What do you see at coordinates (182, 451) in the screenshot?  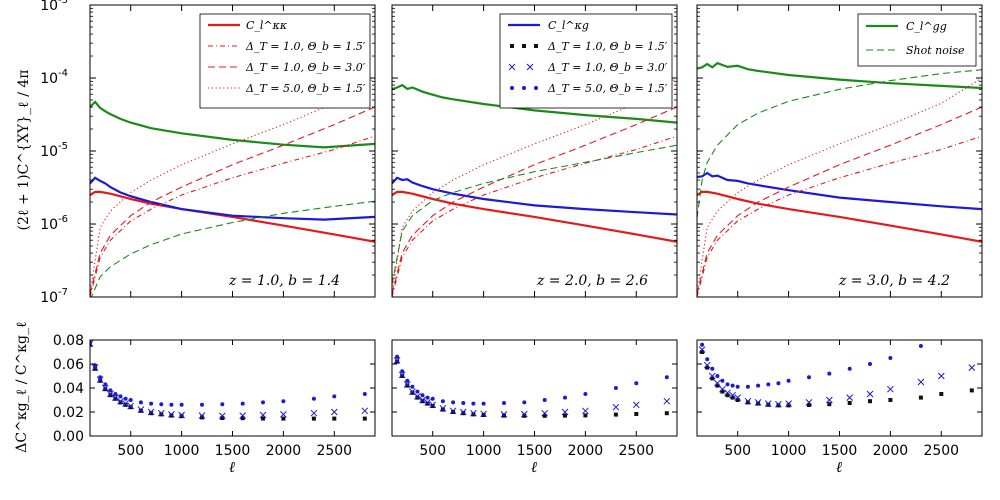 I see `x-tick-label: 1000` at bounding box center [182, 451].